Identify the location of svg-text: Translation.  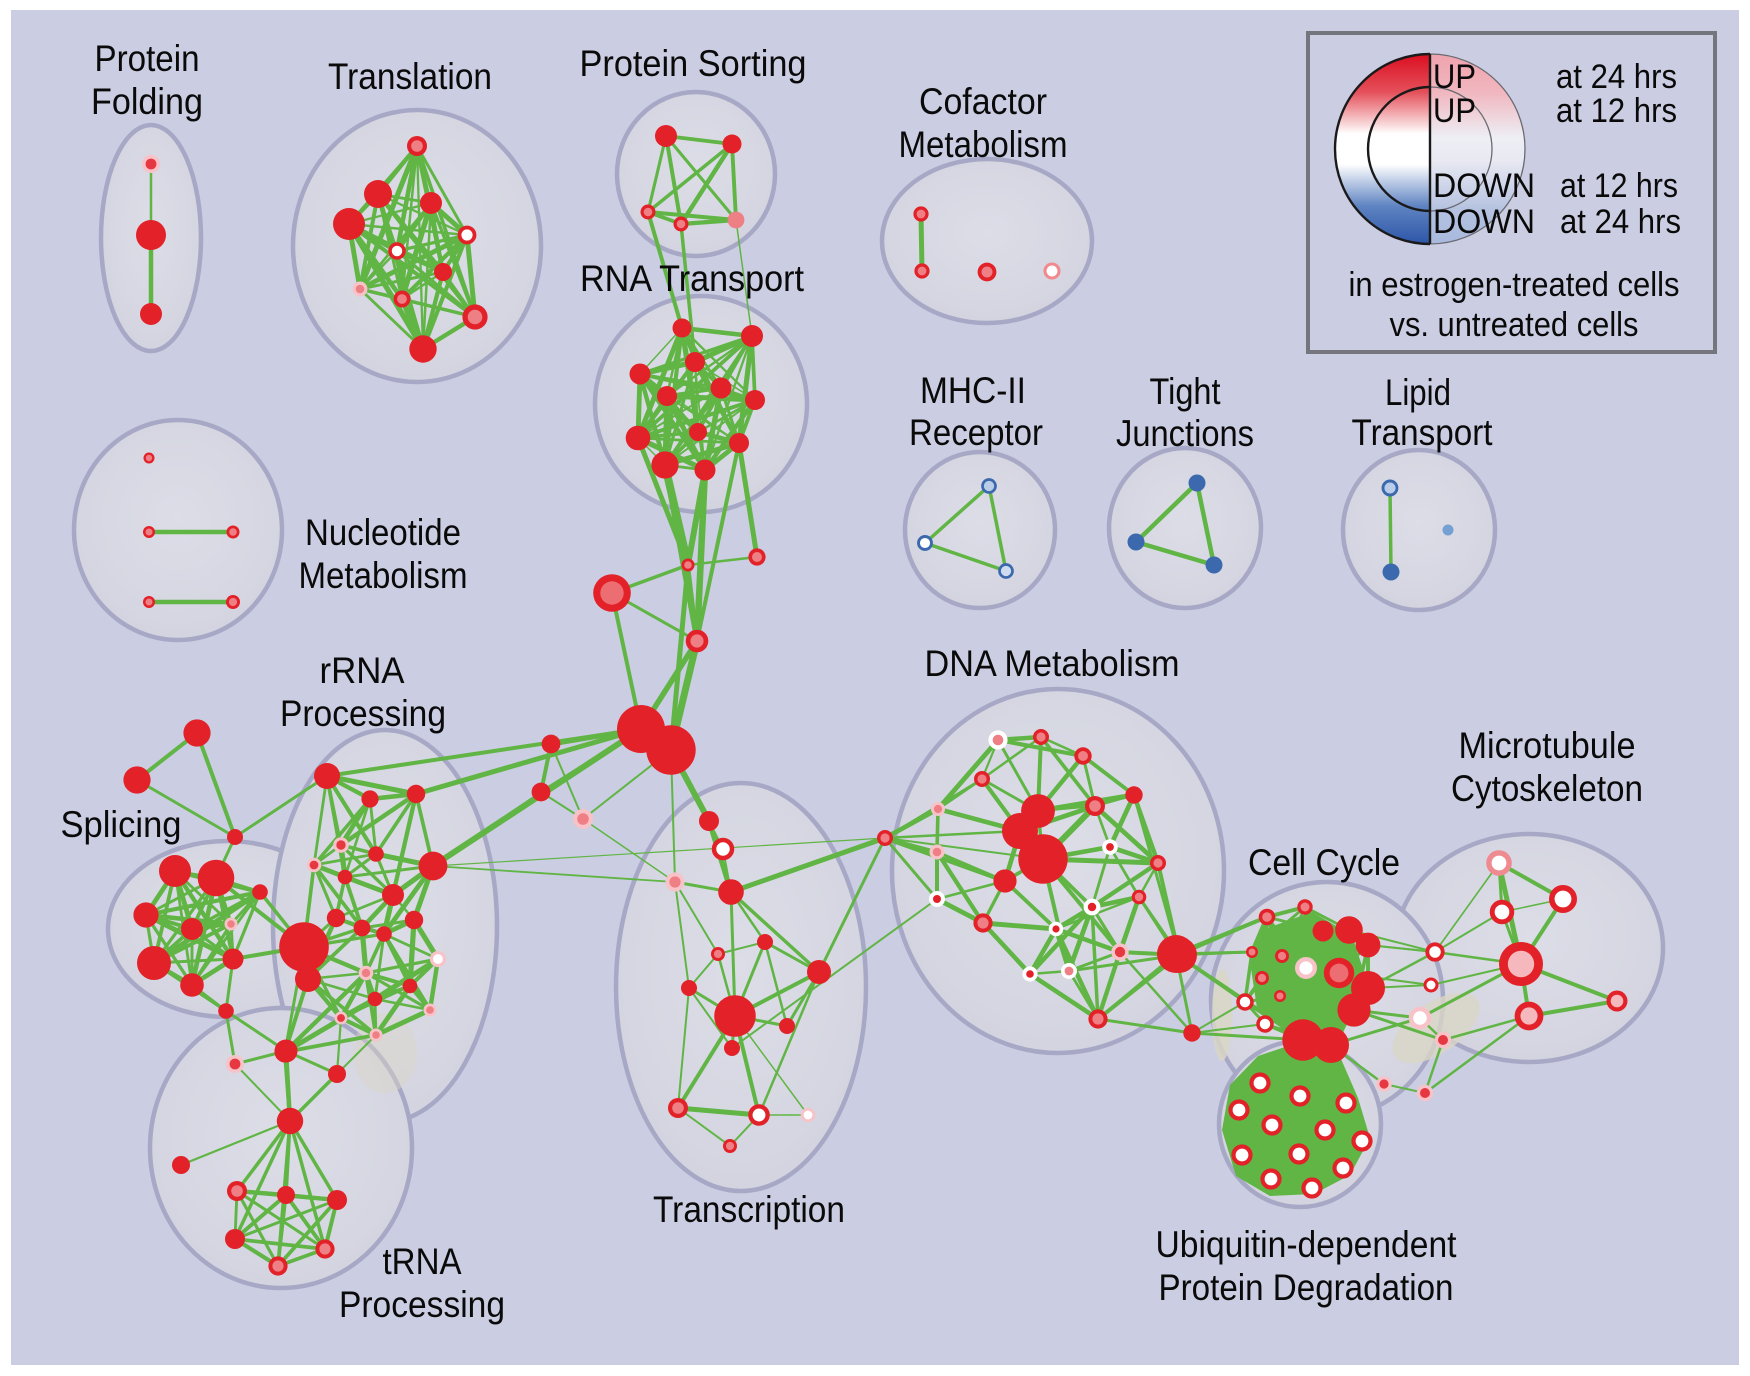
(410, 76).